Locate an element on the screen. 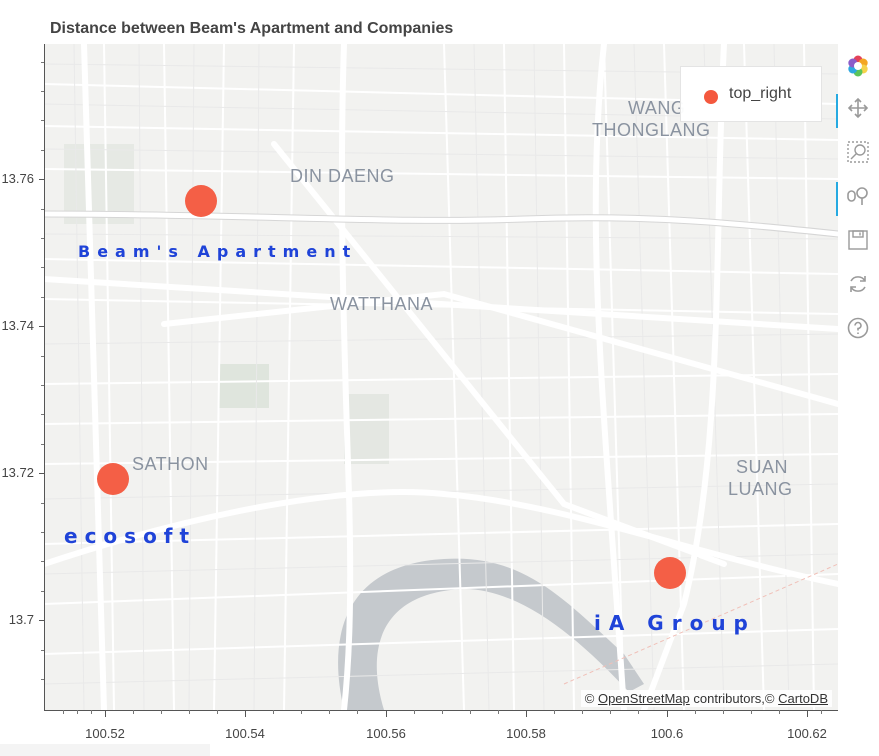  pan-tool-button is located at coordinates (857, 109).